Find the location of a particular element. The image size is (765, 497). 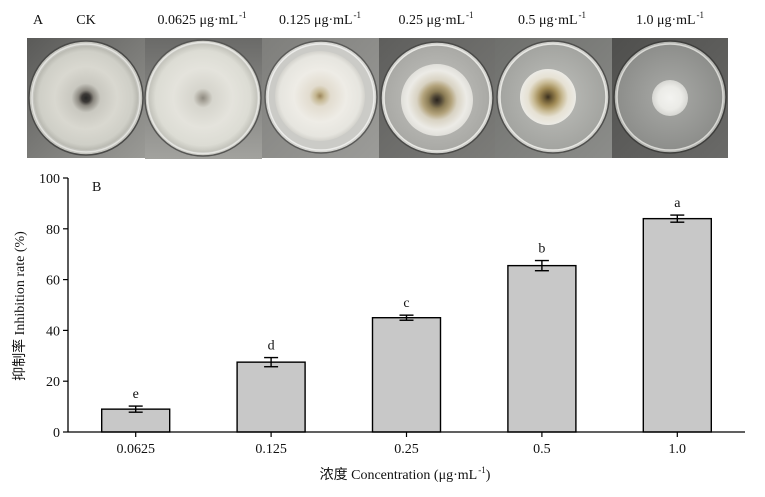

x-axis-label-text: 浓度 Concentration (μg·mL is located at coordinates (398, 475).